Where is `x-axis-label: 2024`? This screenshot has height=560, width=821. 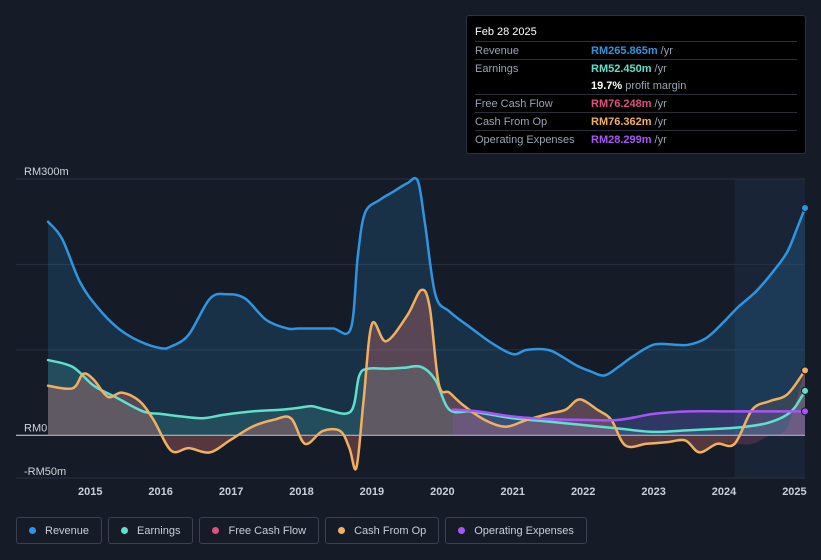
x-axis-label: 2024 is located at coordinates (724, 492).